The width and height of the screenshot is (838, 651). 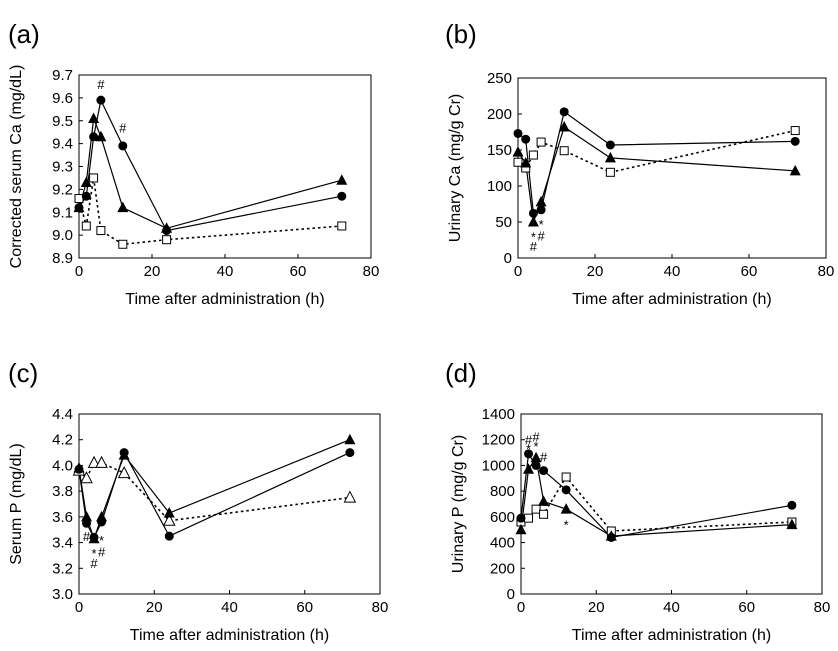 I want to click on y-tick-label: 9.7, so click(x=62, y=75).